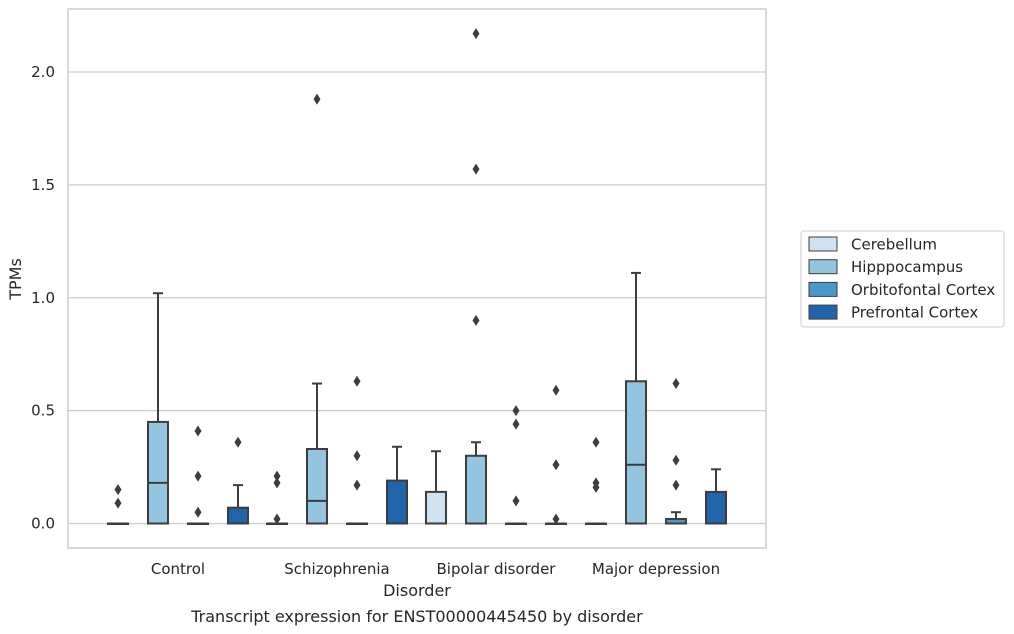 The height and width of the screenshot is (634, 1014). I want to click on y-tick-label: 1.5, so click(43, 185).